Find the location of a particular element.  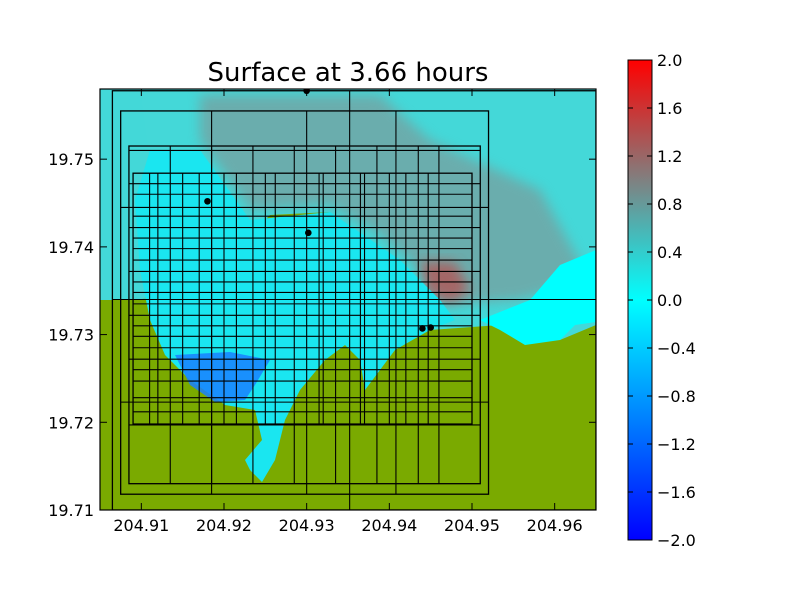

colorbar-ticks: −2.0 −1.6 −1.2 −0.8 −0.4 0.0 0.4 0.8 1.2 1.6 2.0 is located at coordinates (662, 300).